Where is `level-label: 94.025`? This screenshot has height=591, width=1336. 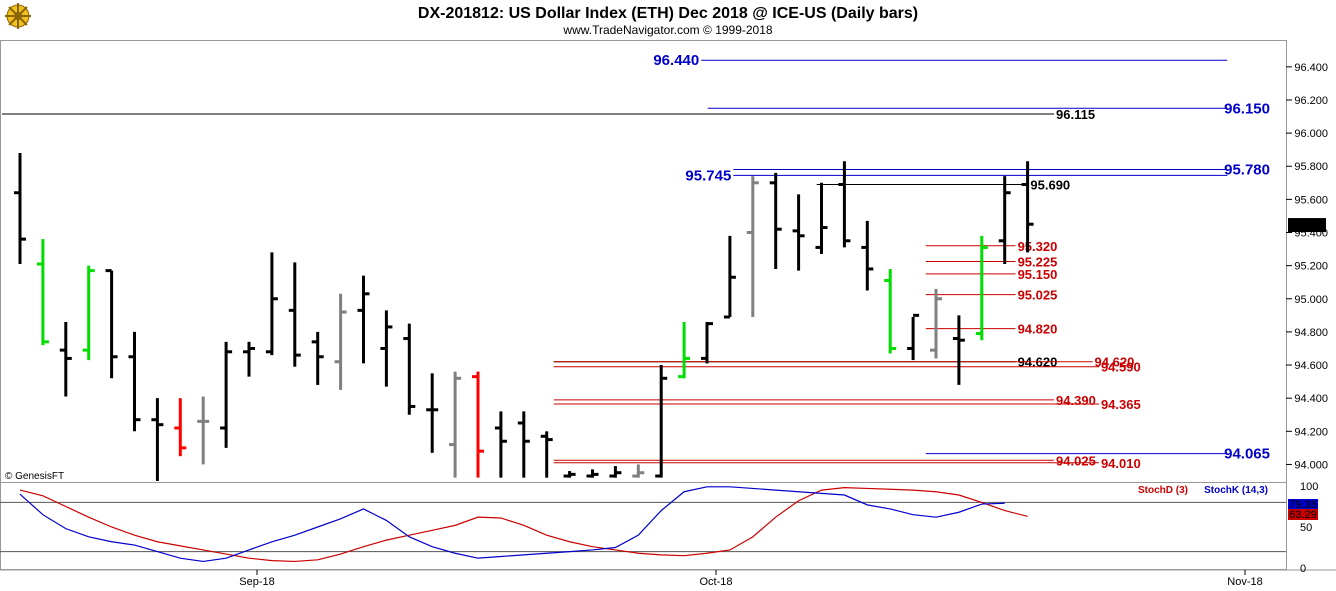 level-label: 94.025 is located at coordinates (1076, 460).